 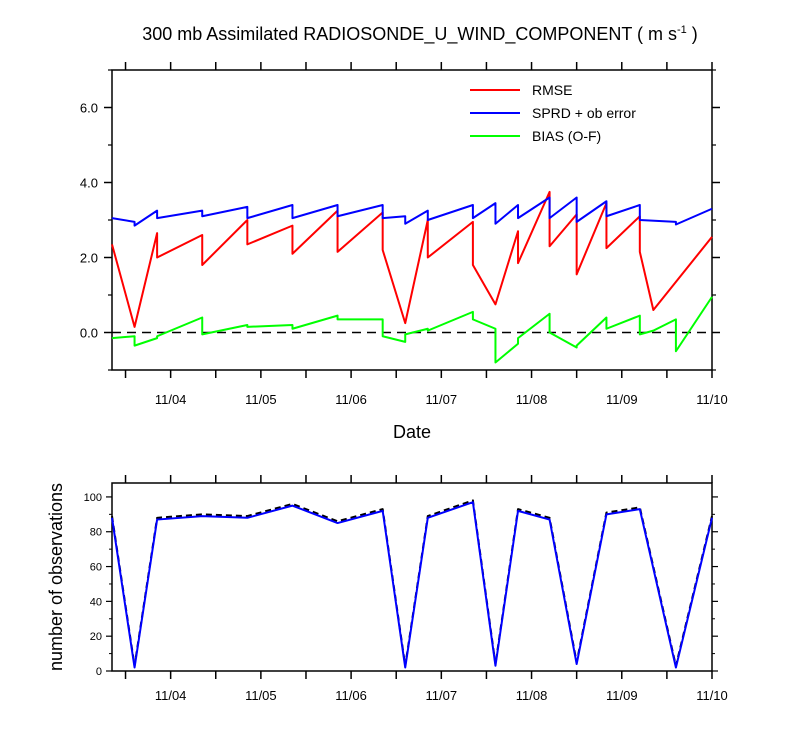 I want to click on series-line-bias-o-f, so click(x=412, y=330).